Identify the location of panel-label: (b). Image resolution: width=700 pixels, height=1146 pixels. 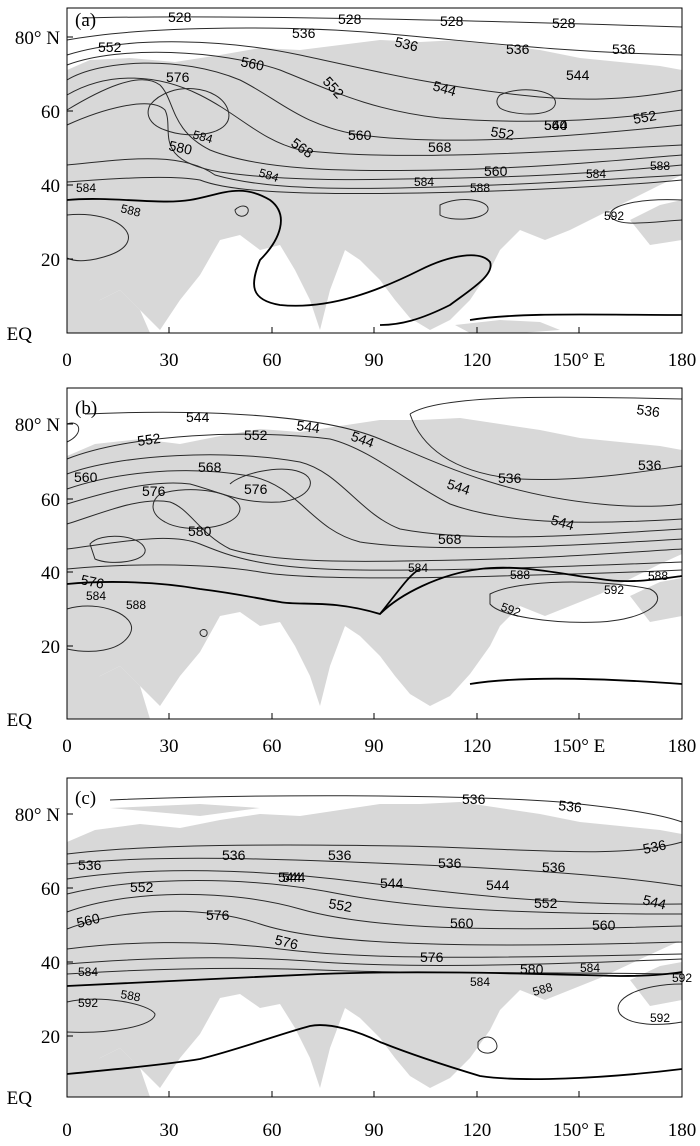
(86, 408).